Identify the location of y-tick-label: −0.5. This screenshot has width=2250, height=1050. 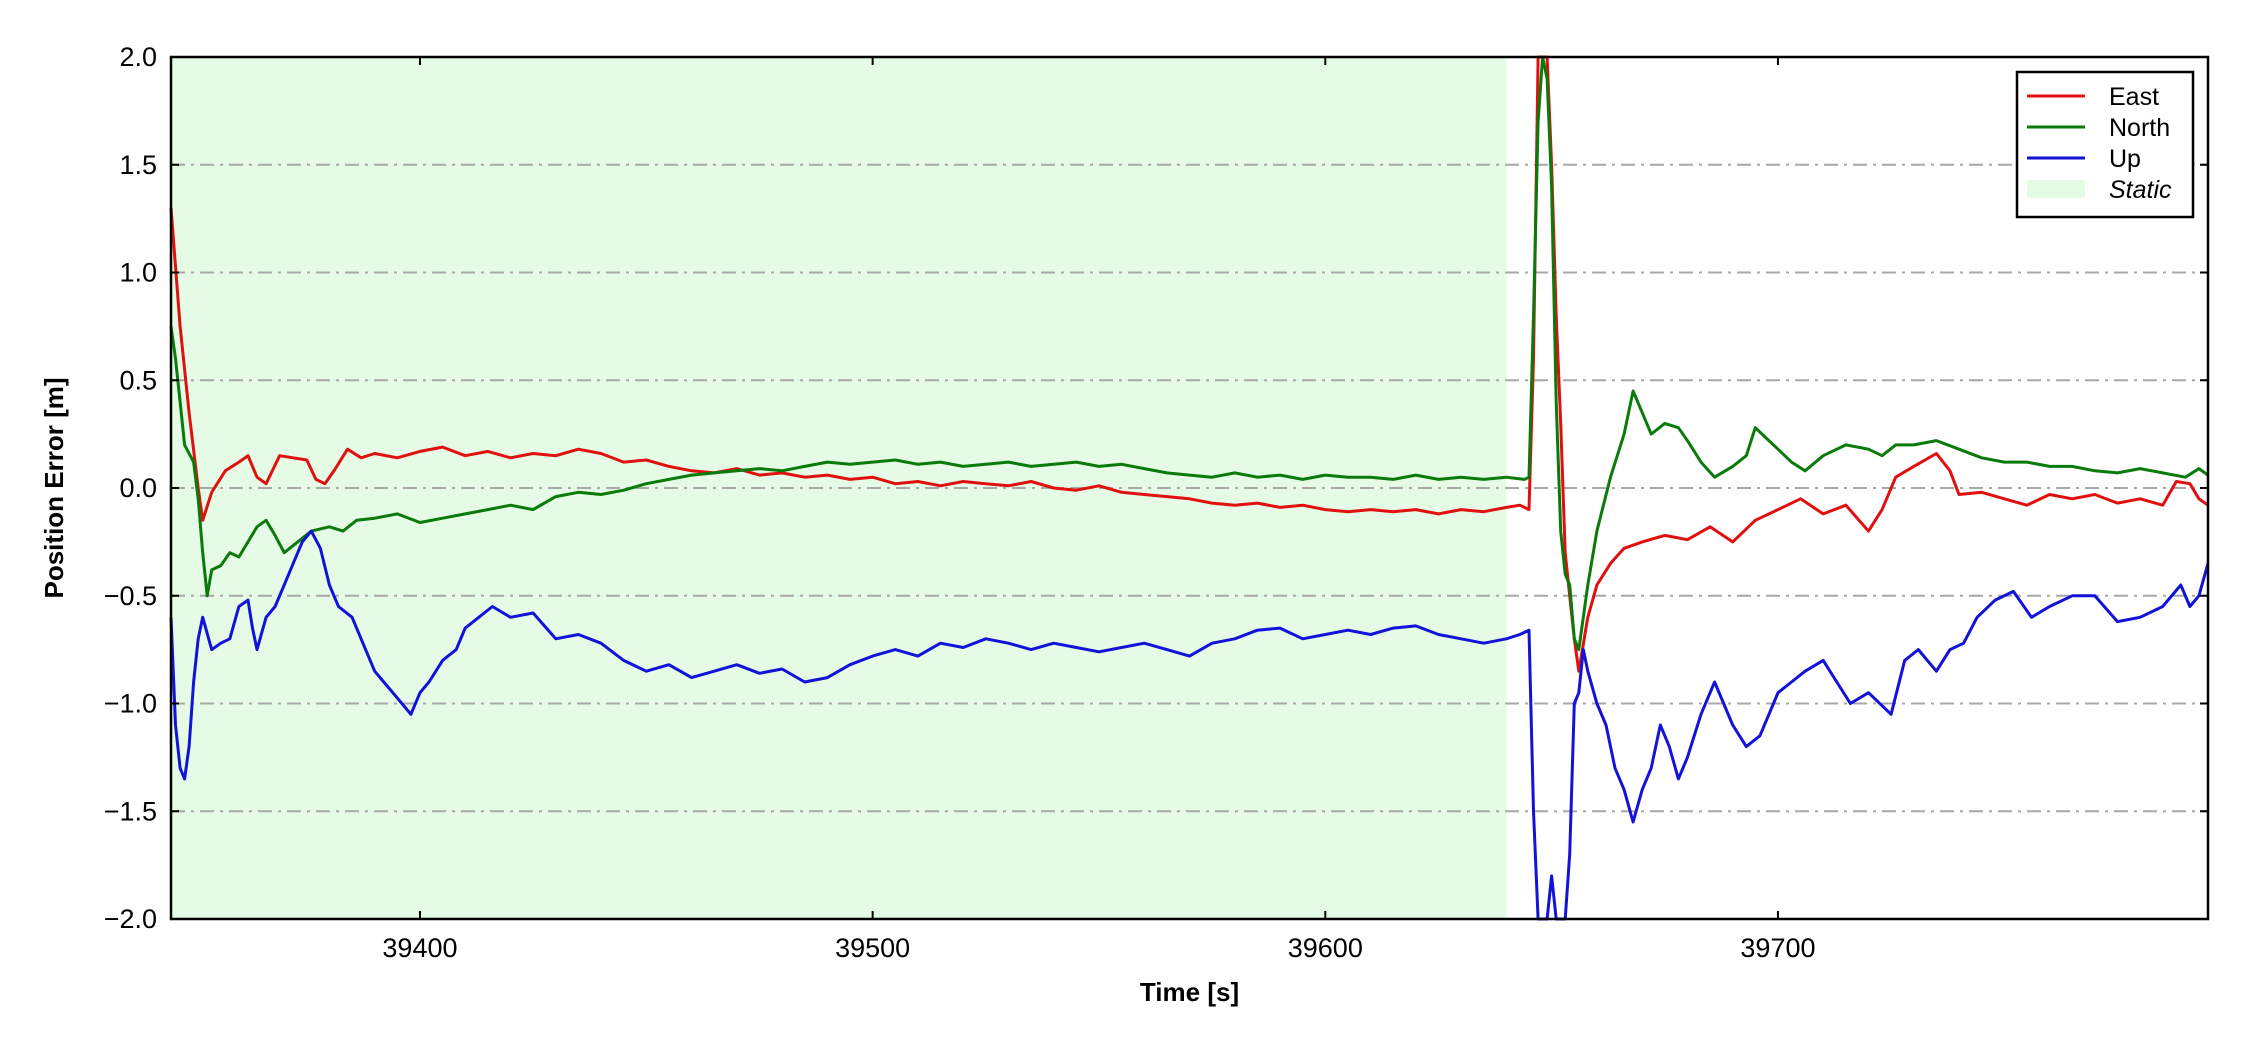
(130, 596).